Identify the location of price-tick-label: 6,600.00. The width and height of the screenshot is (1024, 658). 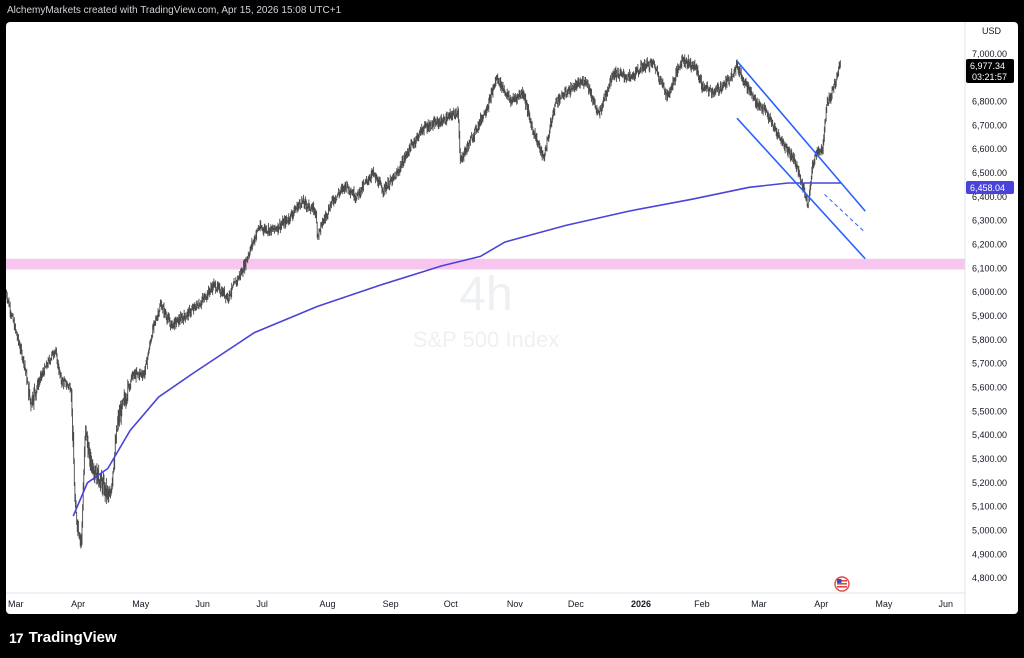
(989, 149).